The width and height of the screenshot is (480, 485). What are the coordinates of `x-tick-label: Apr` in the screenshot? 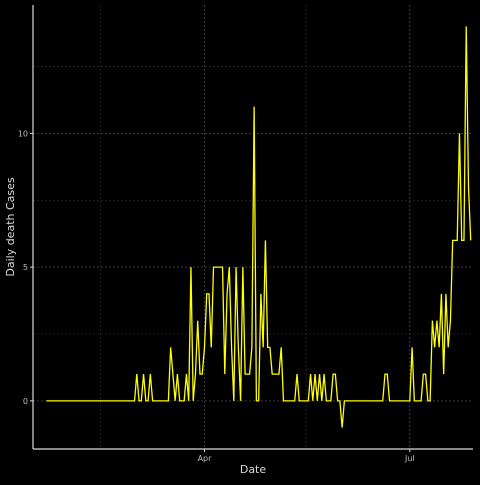 It's located at (205, 458).